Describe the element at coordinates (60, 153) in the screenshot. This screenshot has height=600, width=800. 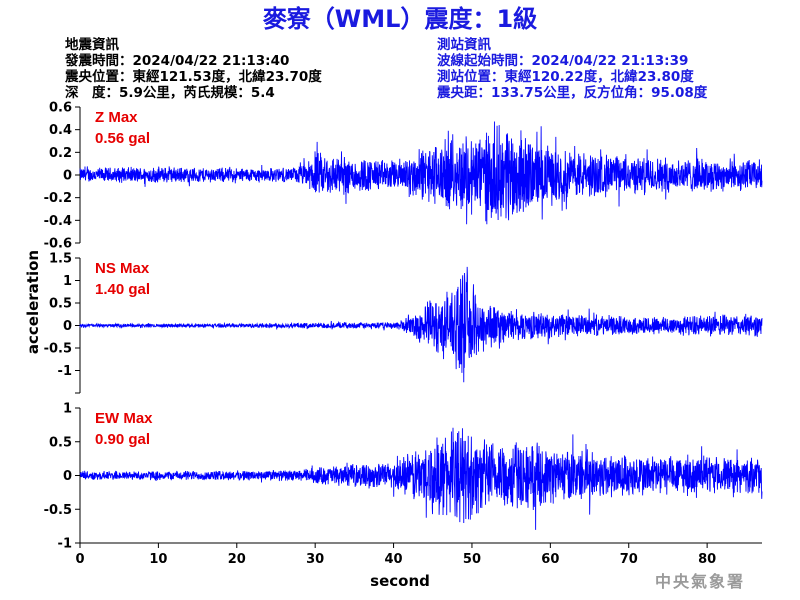
I see `y-tick-label: 0.2` at that location.